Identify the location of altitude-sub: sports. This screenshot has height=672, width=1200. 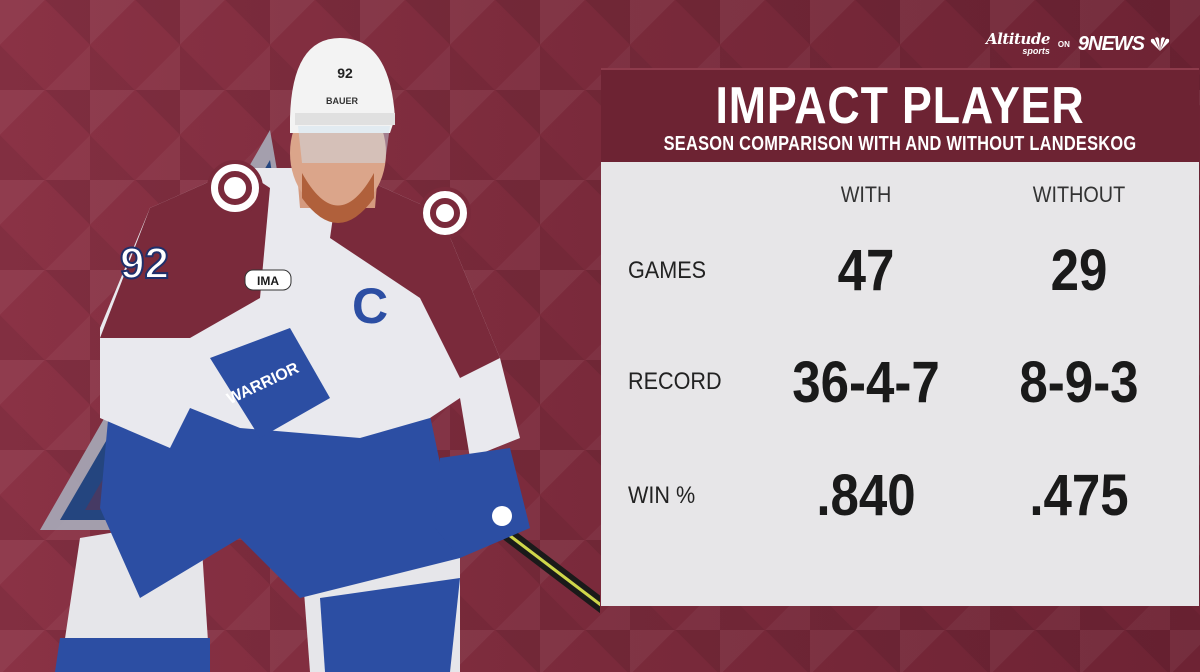
(1036, 51).